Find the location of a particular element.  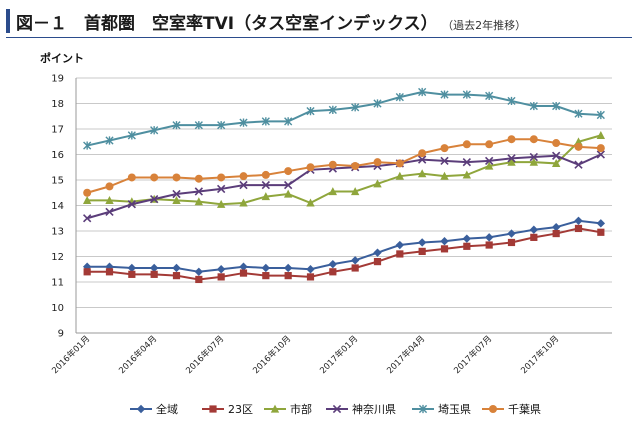

x-tick-label: 2016年04月 is located at coordinates (138, 354).